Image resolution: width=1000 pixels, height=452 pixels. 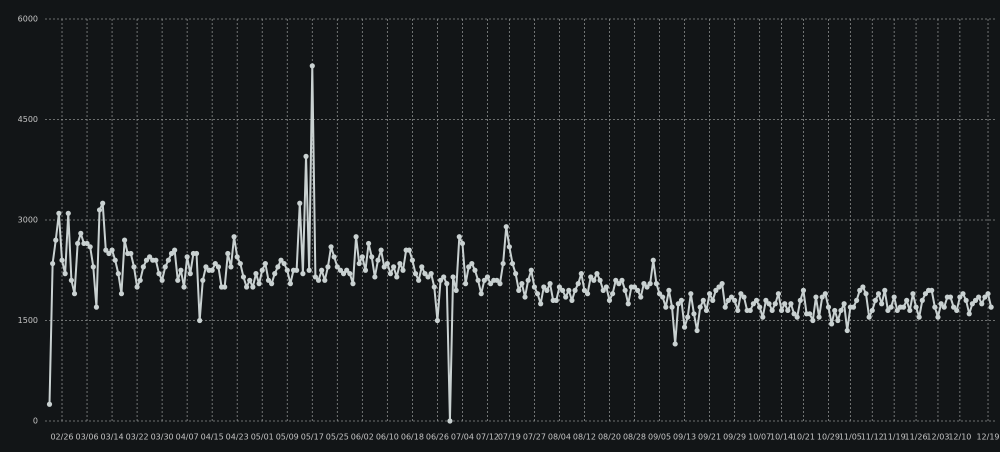 I want to click on x-tick-label: 10/14, so click(x=781, y=437).